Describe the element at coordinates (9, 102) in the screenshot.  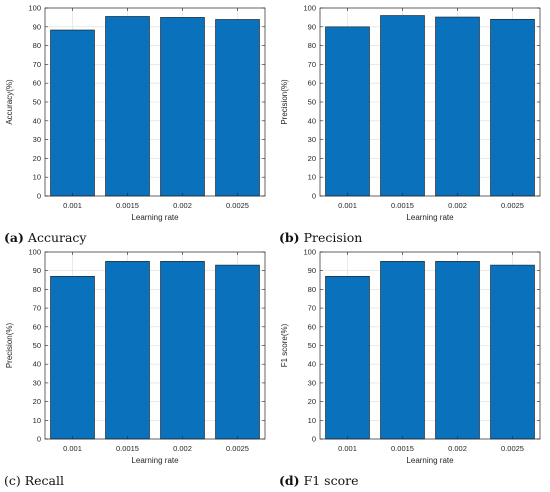
I see `y-axis-label: Accuracy(%)` at that location.